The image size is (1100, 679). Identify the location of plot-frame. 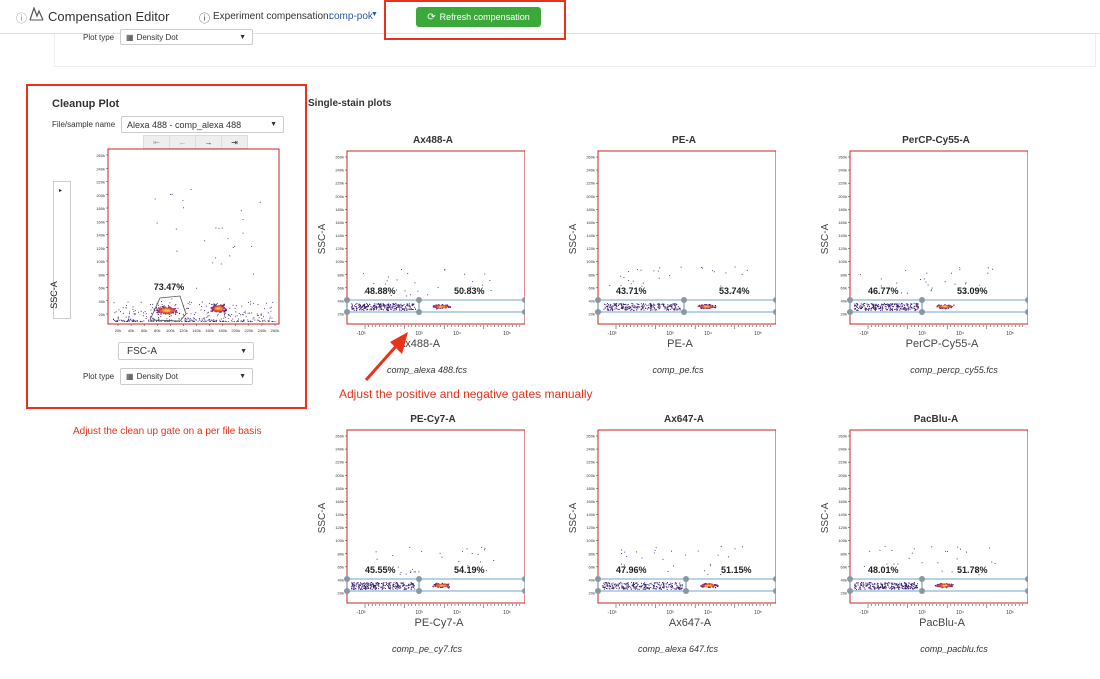
(686, 237).